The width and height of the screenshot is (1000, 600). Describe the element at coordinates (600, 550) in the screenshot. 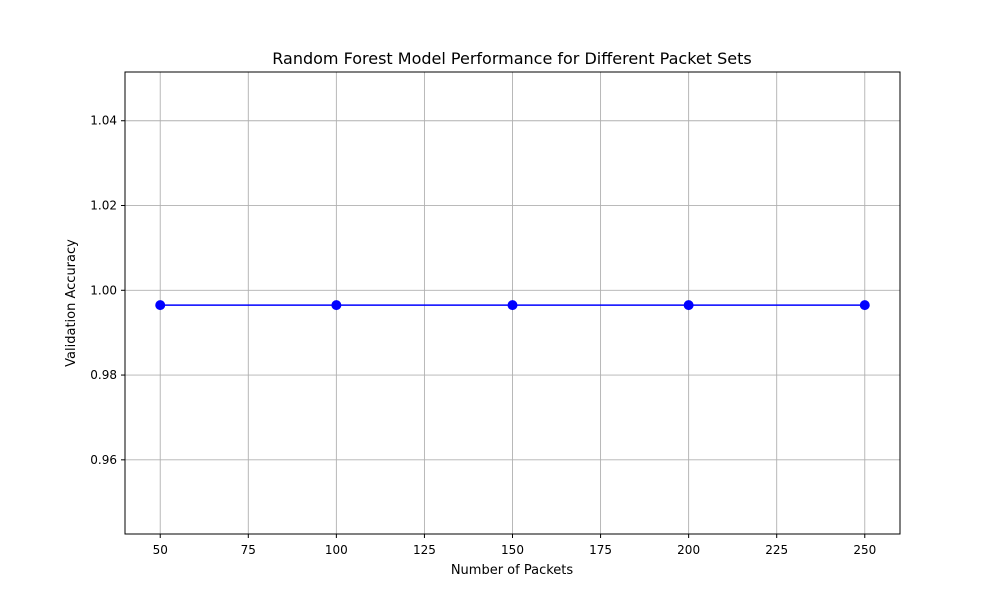

I see `x-tick-label: 175` at that location.